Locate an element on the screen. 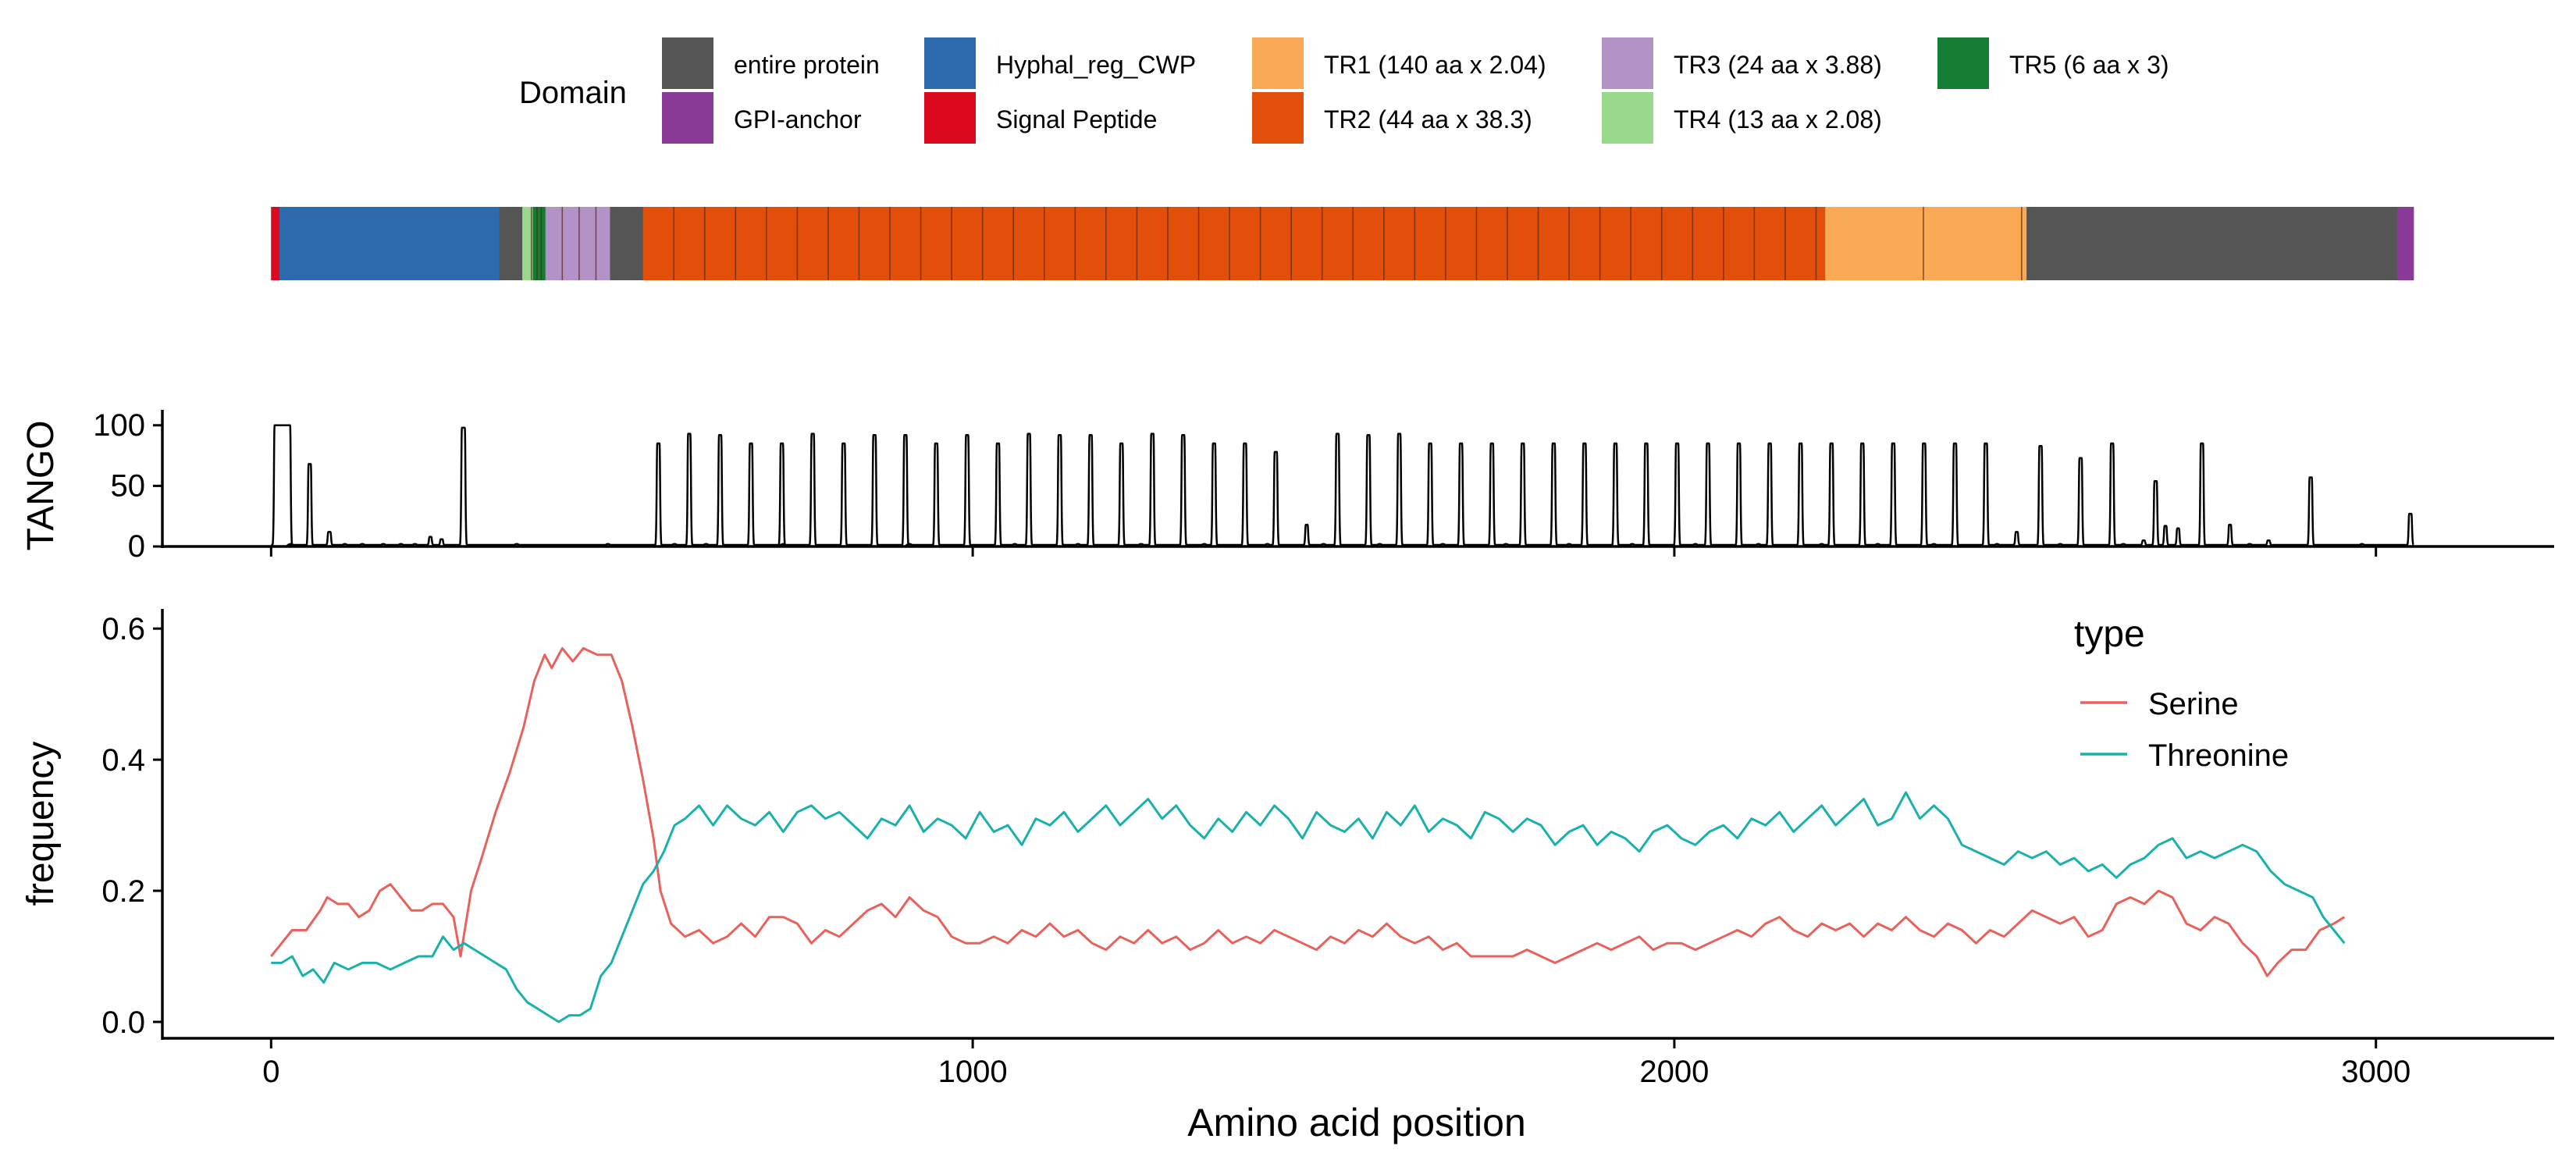  legend-swatch-entire-protein is located at coordinates (687, 63).